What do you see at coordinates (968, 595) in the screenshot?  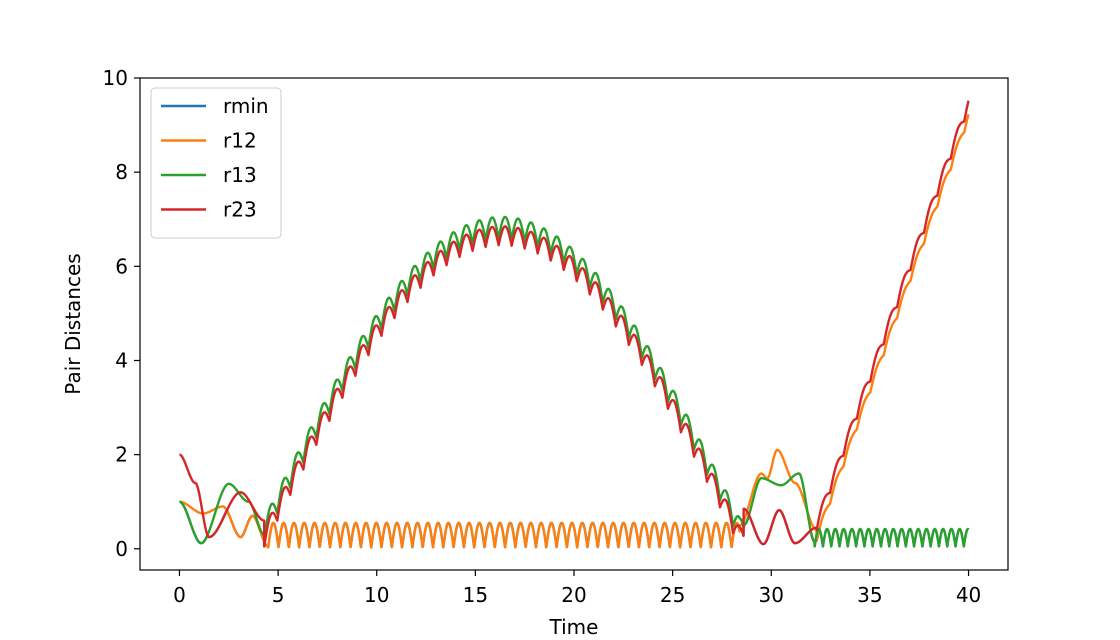 I see `x-tick-label: 40` at bounding box center [968, 595].